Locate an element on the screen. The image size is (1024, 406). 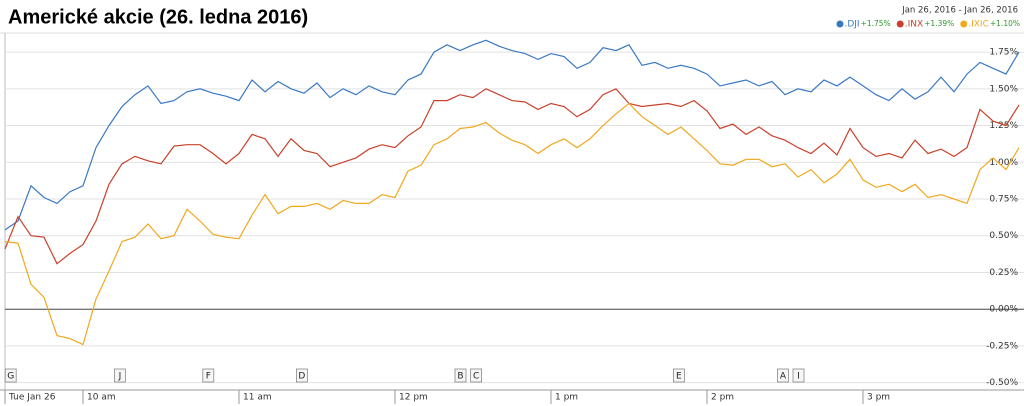
x-tick-label: Tue Jan 26 is located at coordinates (32, 398).